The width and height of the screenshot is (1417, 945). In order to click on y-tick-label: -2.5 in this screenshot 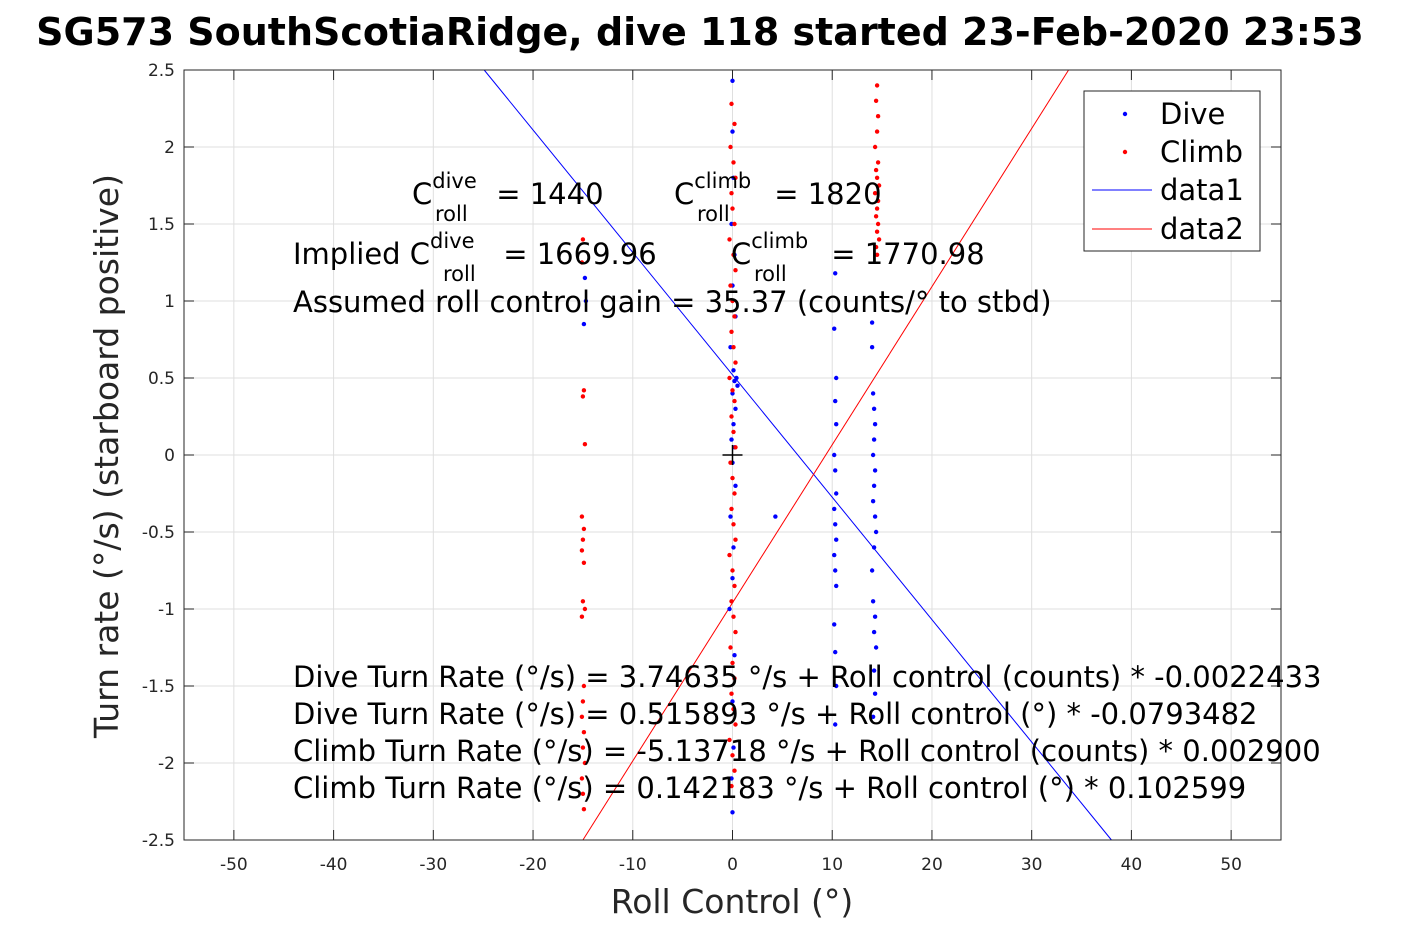, I will do `click(158, 841)`.